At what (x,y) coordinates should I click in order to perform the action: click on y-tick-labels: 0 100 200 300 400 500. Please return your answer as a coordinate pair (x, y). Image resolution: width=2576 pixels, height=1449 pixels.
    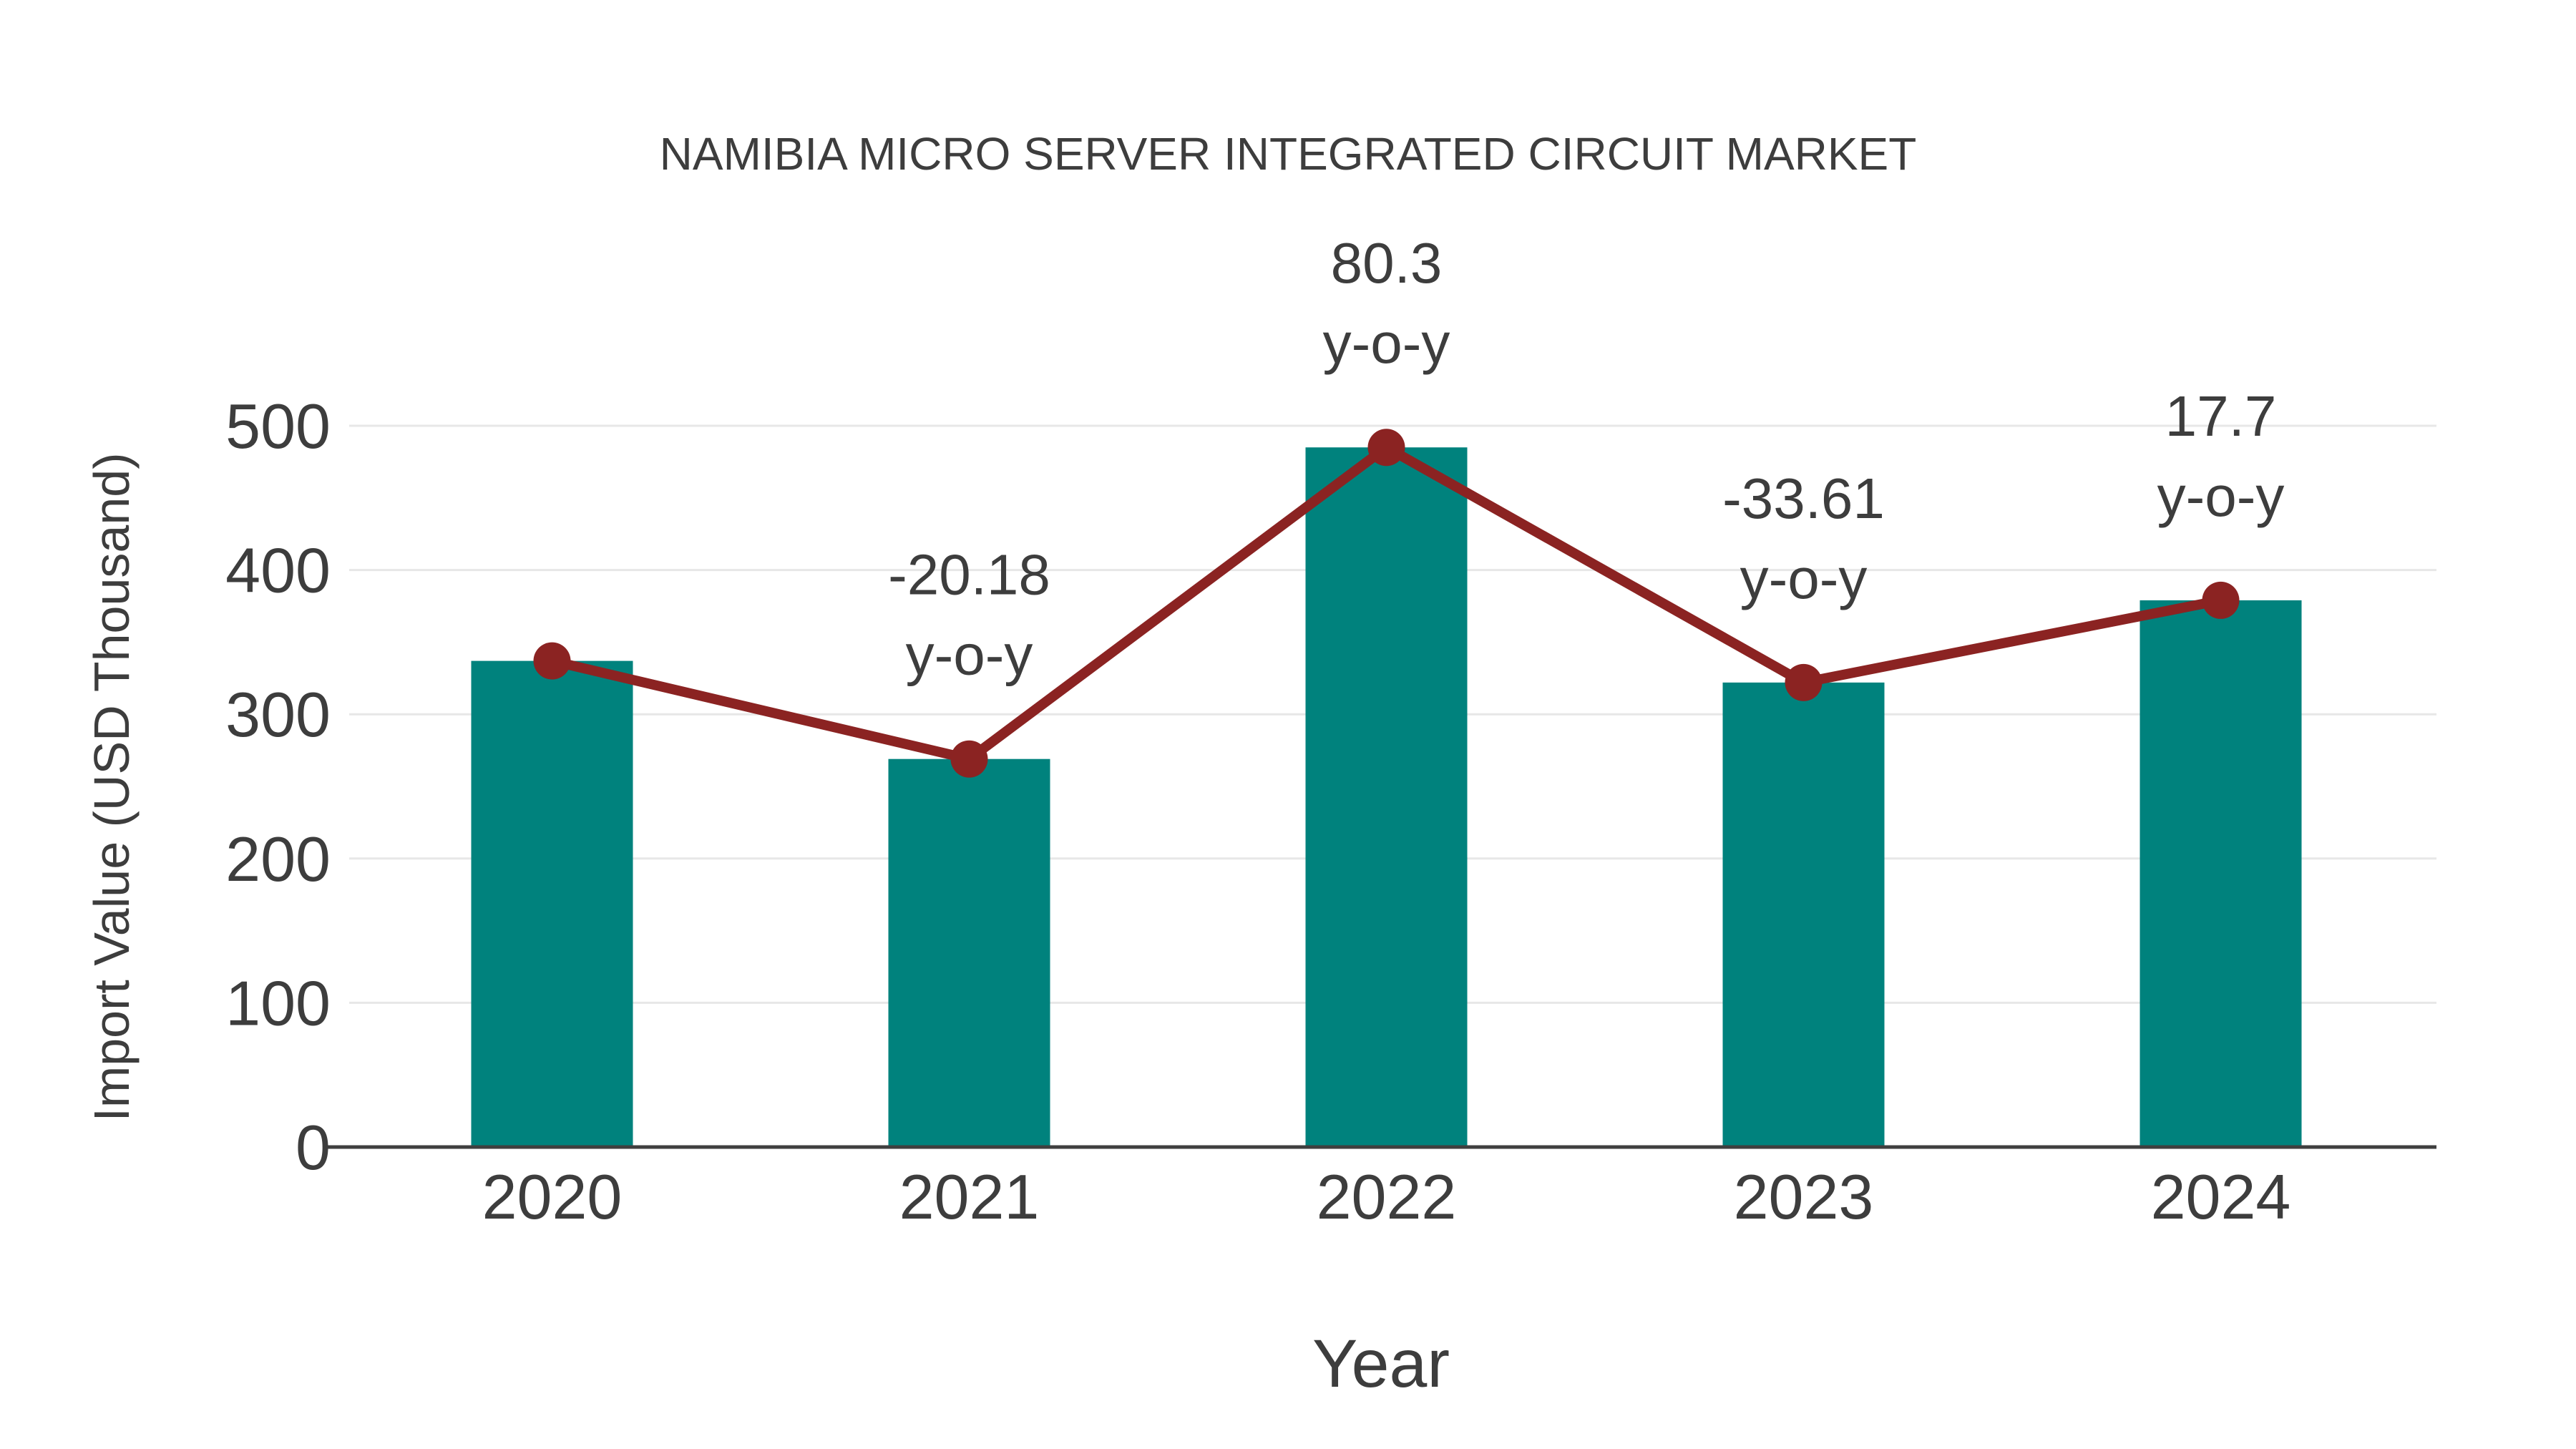
    Looking at the image, I should click on (278, 787).